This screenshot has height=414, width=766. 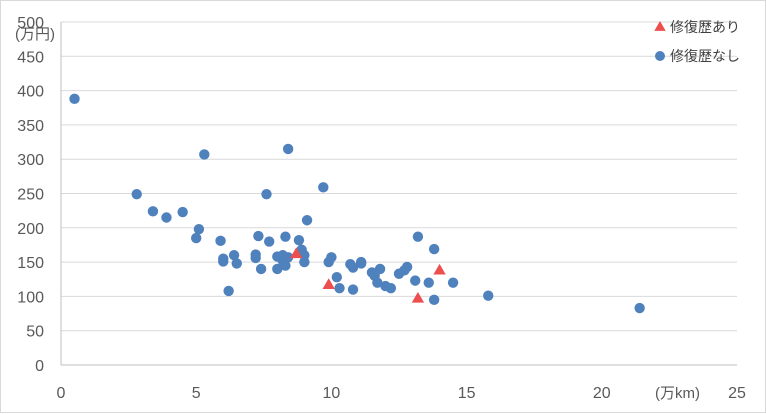 I want to click on y-tick-label: 250, so click(x=30, y=195).